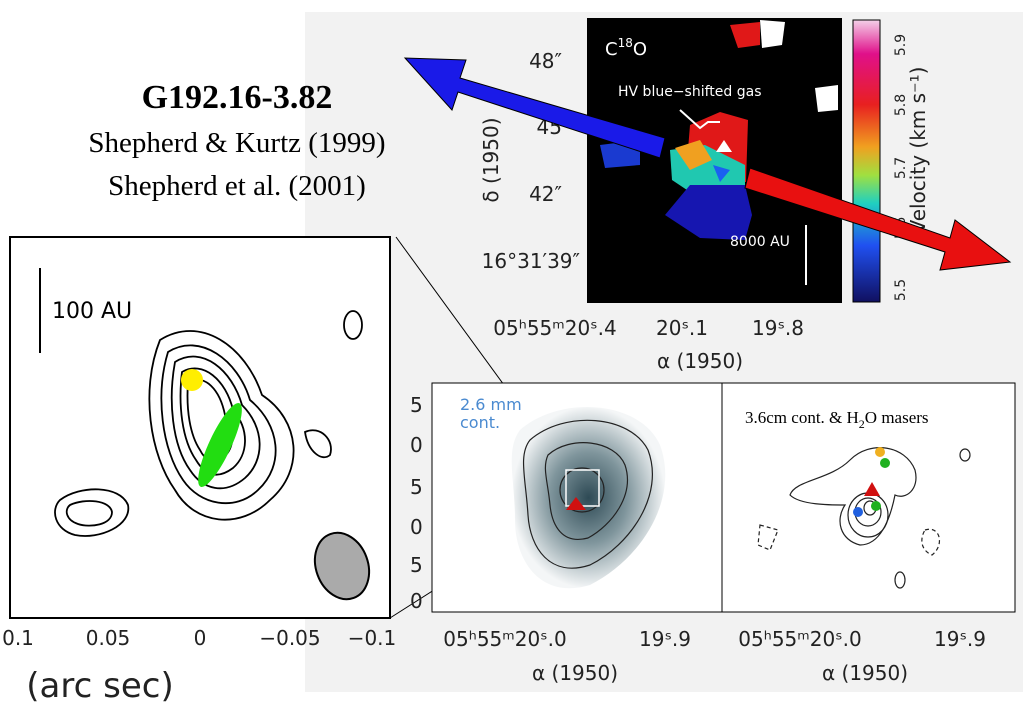  I want to click on label-subscript: 2, so click(862, 424).